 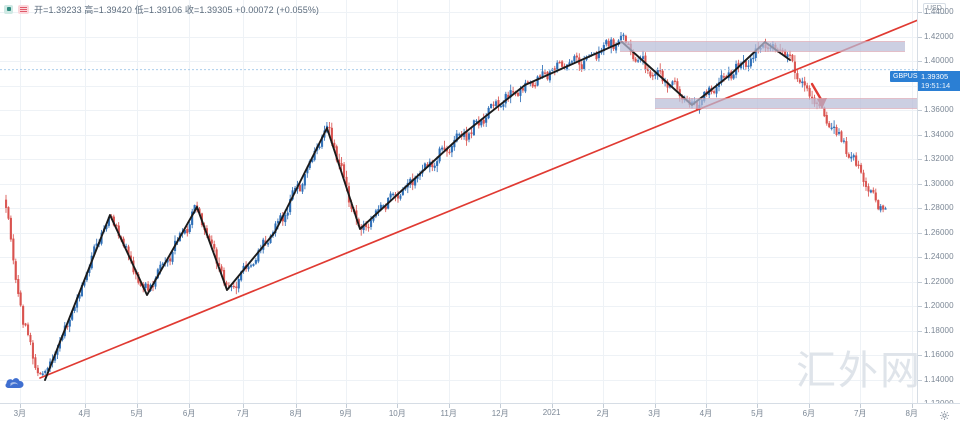 What do you see at coordinates (939, 134) in the screenshot?
I see `price-axis-label: 1.34000` at bounding box center [939, 134].